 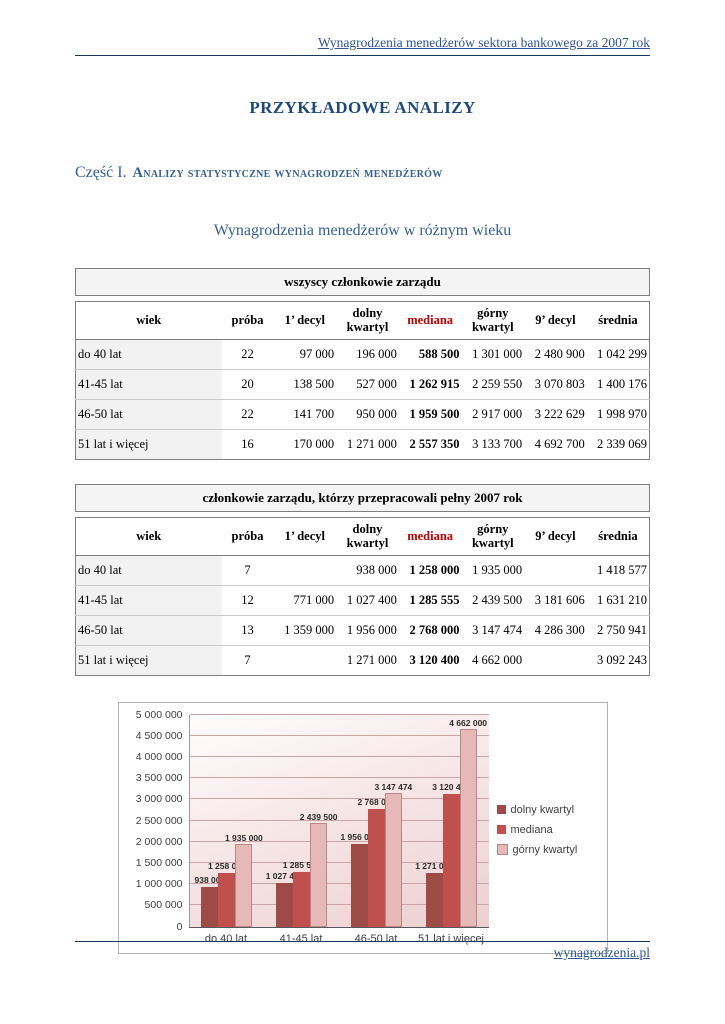 What do you see at coordinates (493, 536) in the screenshot?
I see `column-header: górny kwartyl` at bounding box center [493, 536].